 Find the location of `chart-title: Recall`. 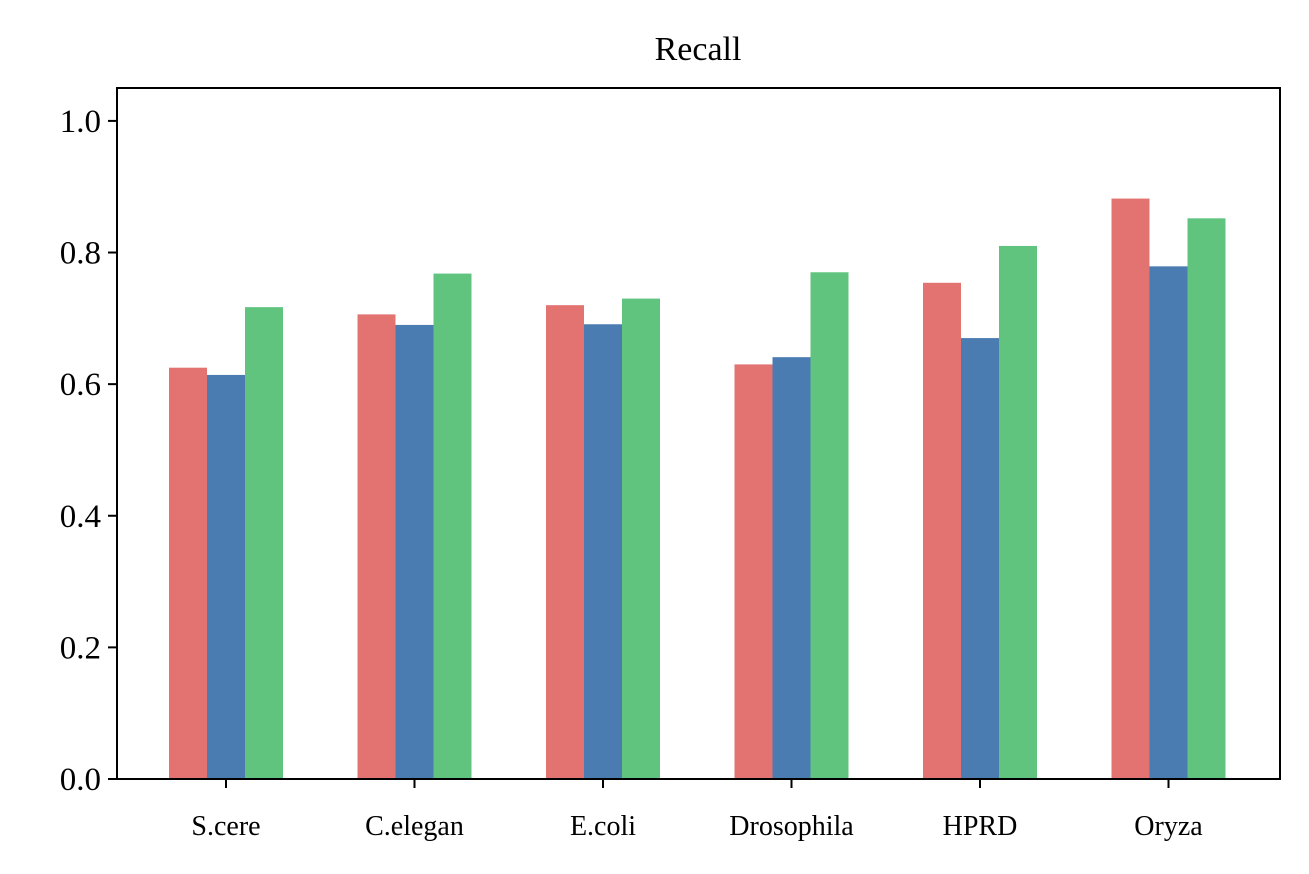

chart-title: Recall is located at coordinates (698, 49).